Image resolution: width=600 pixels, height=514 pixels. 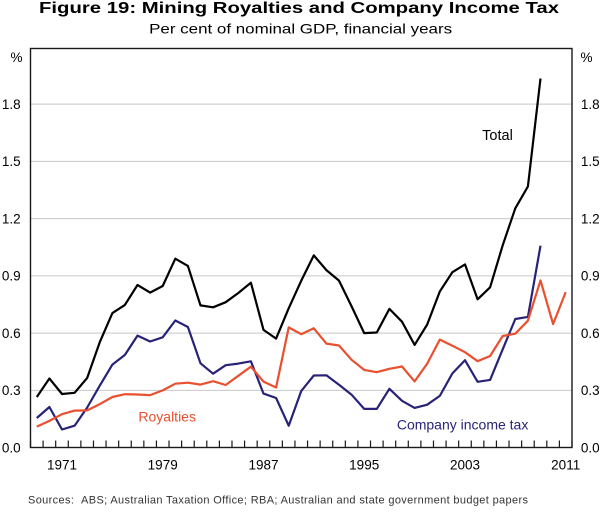 What do you see at coordinates (167, 417) in the screenshot?
I see `svg-text: Royalties` at bounding box center [167, 417].